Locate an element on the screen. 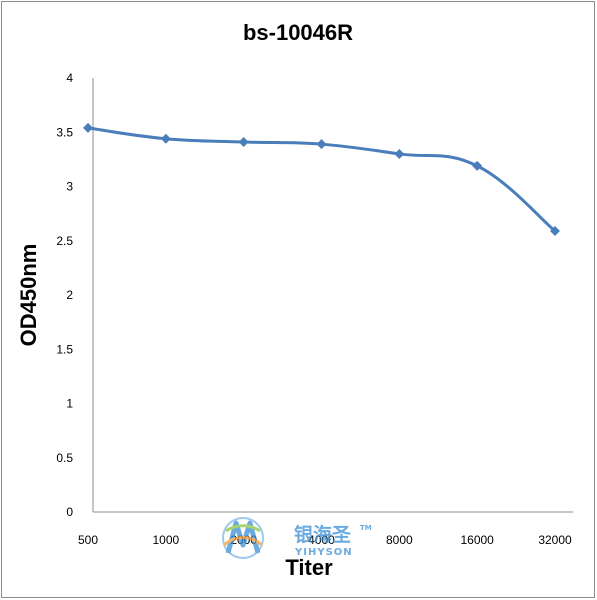  y-tick-label: 0 is located at coordinates (69, 512).